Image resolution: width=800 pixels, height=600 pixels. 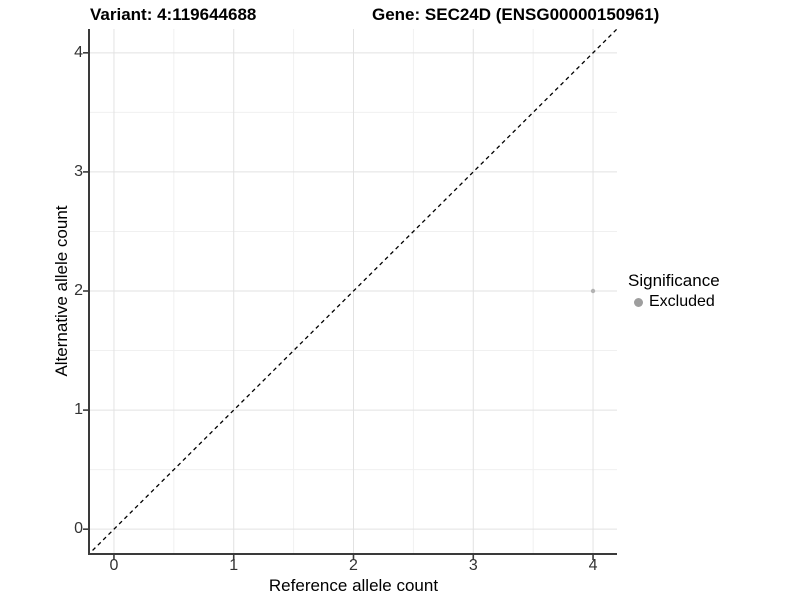 I want to click on x-axis-title: Reference allele count, so click(x=353, y=585).